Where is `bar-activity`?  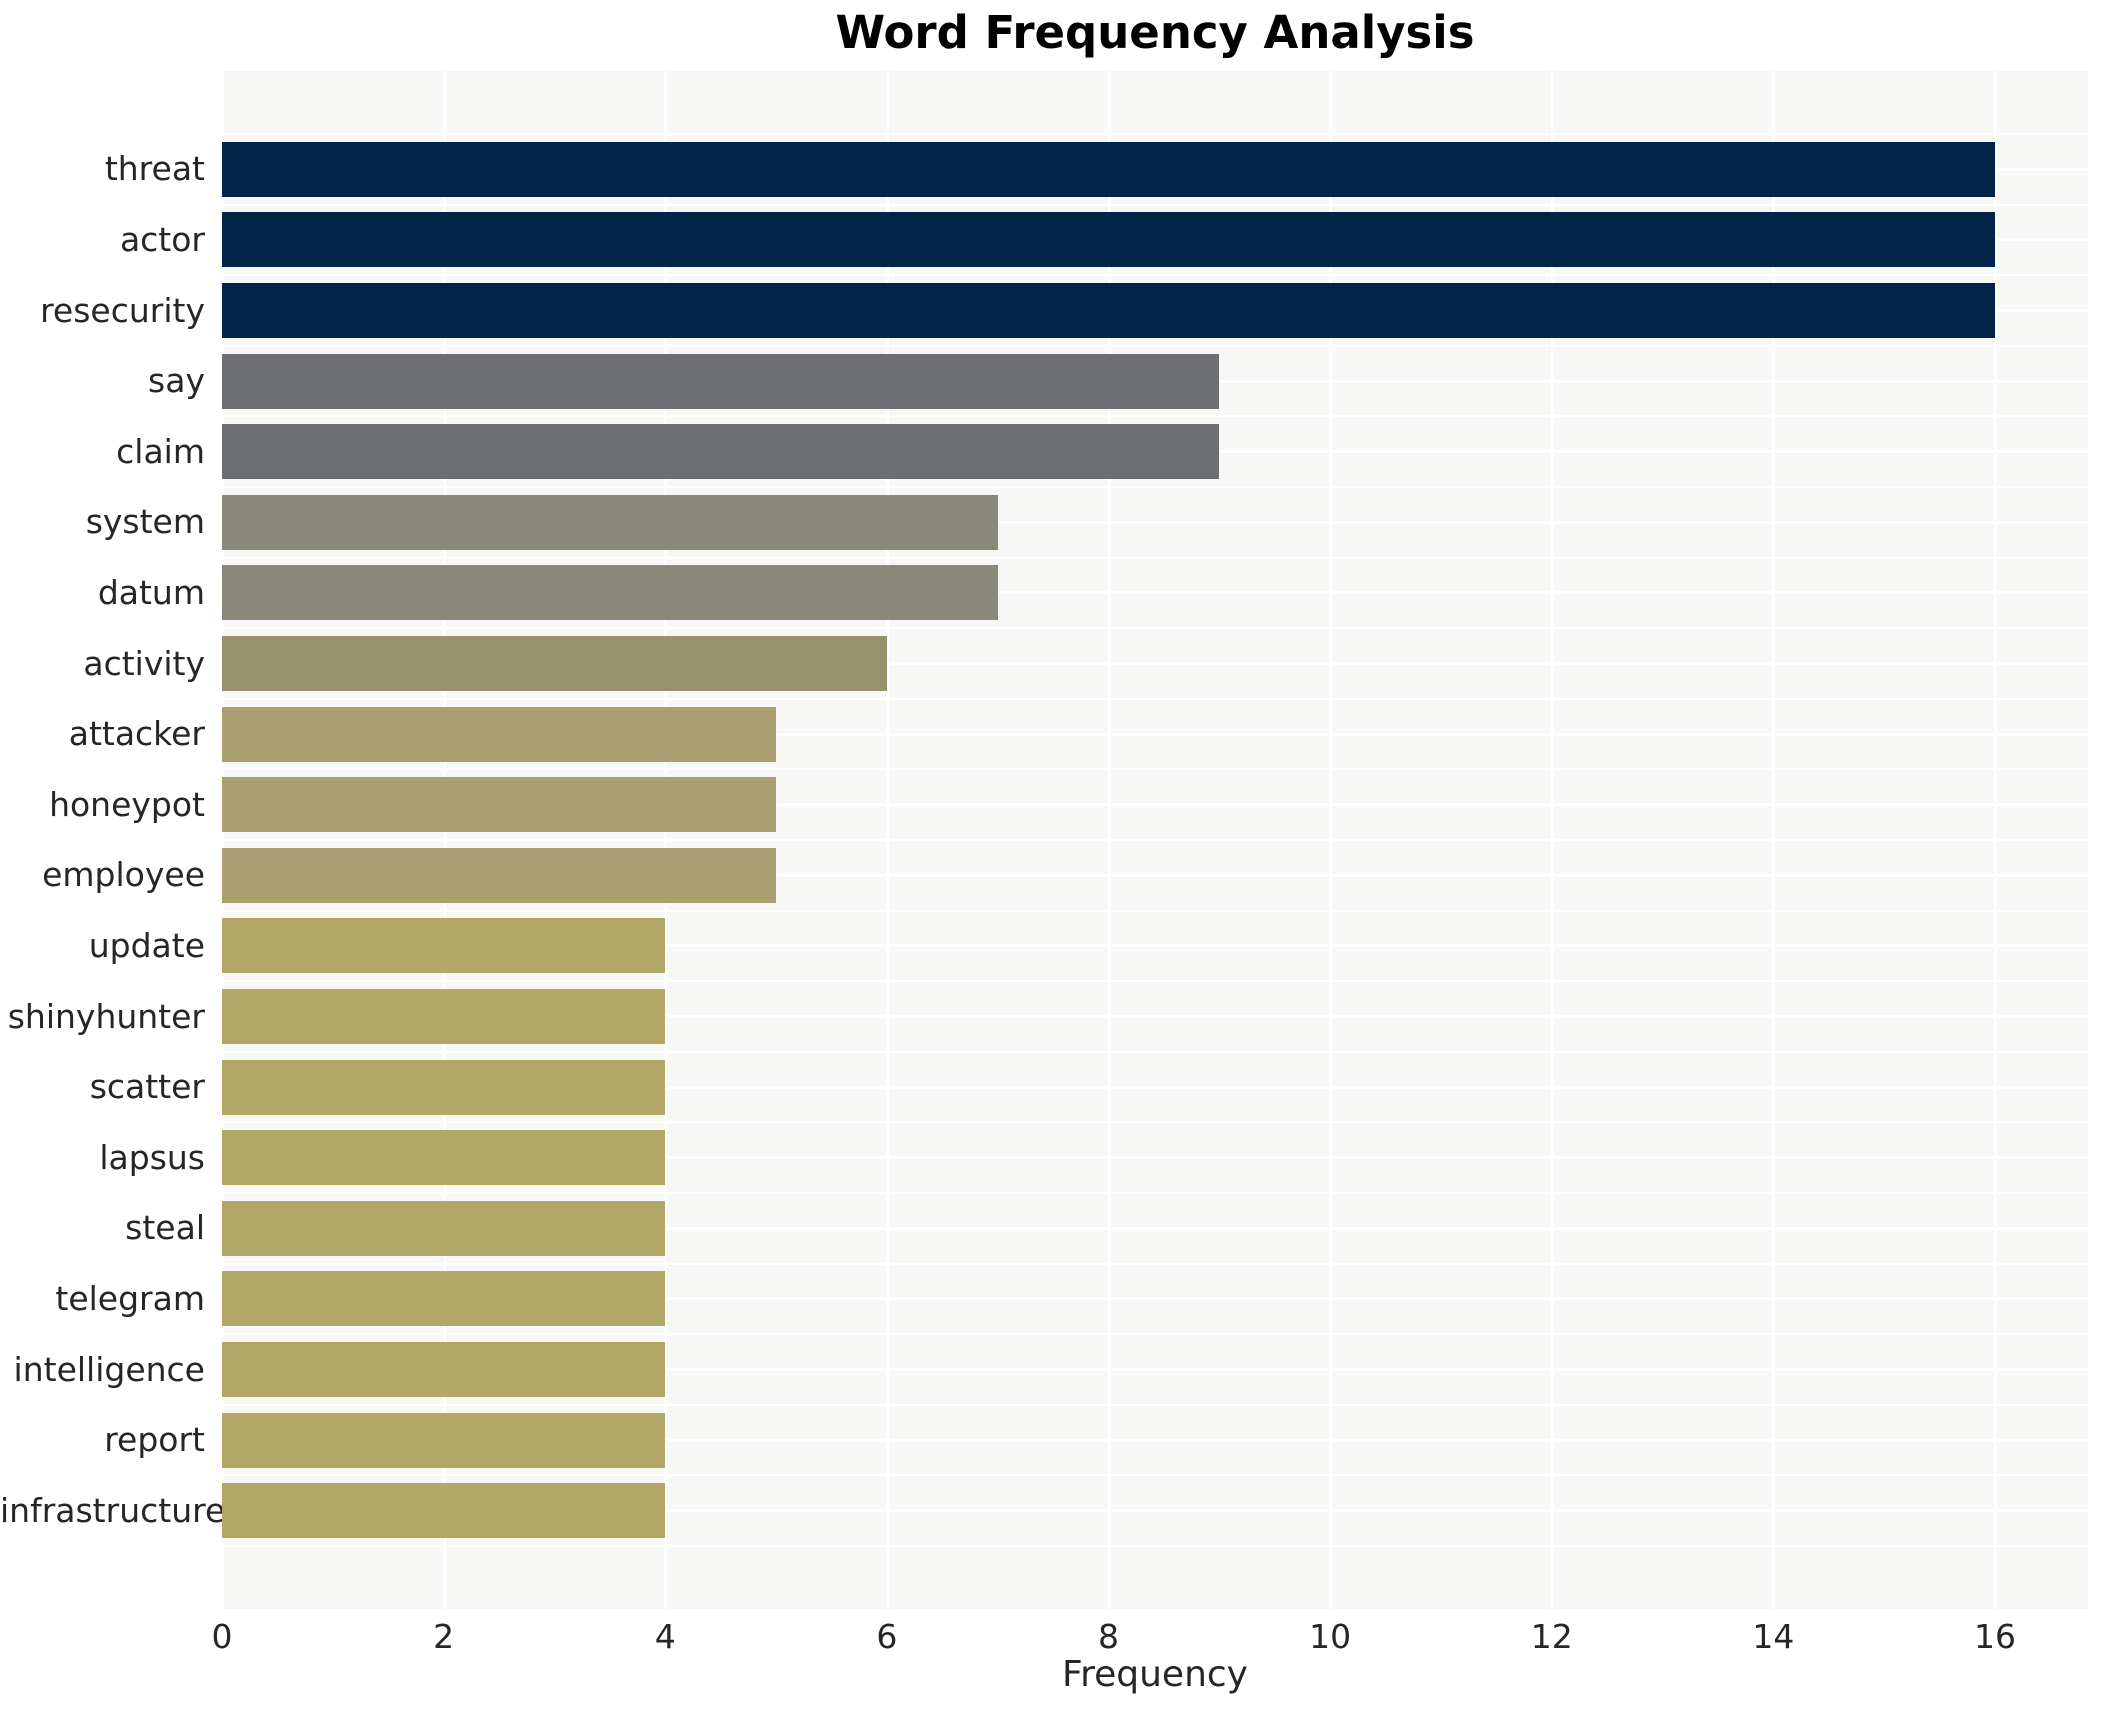
bar-activity is located at coordinates (554, 663).